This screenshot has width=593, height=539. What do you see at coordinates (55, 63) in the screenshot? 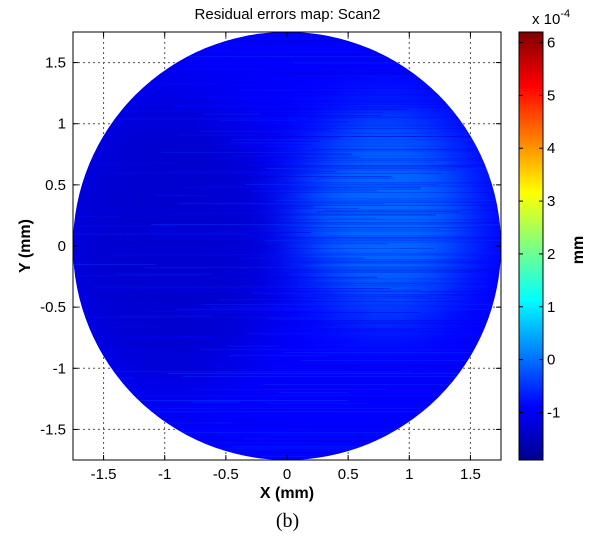
I see `y-tick-label: 1.5` at bounding box center [55, 63].